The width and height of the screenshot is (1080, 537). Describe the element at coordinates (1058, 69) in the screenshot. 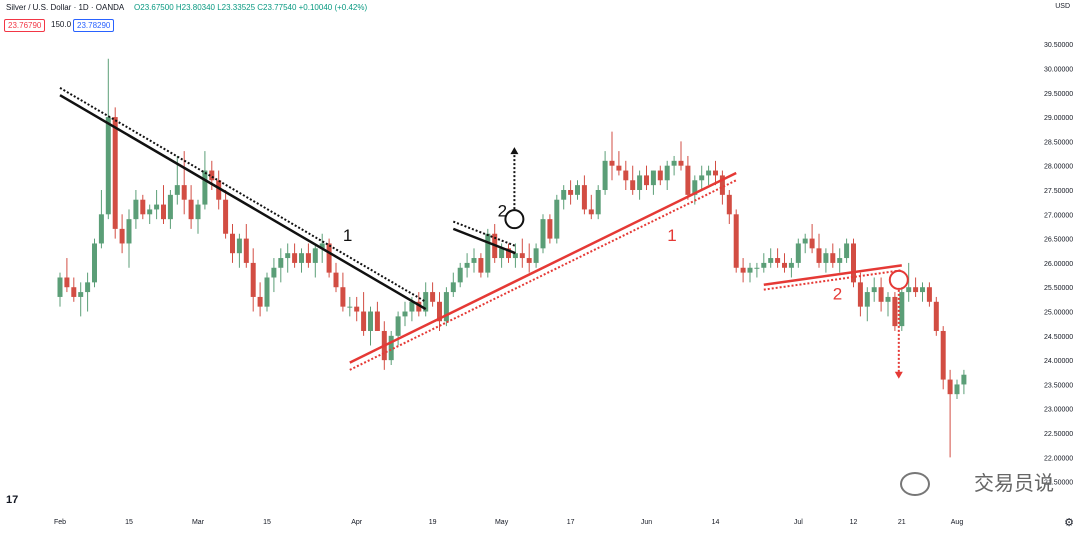

I see `y-tick-label: 30.00000` at that location.